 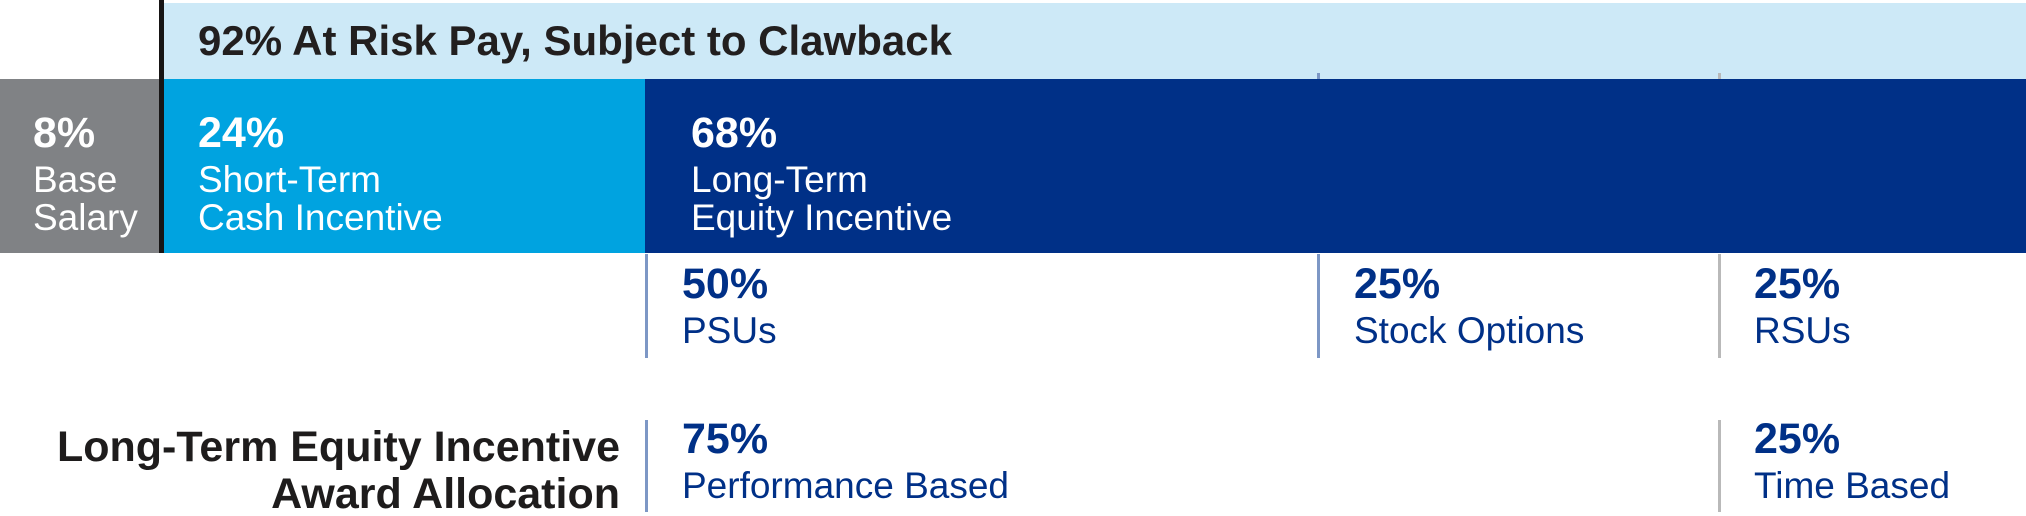 What do you see at coordinates (1469, 306) in the screenshot?
I see `stock-options-block: 25% Stock Options` at bounding box center [1469, 306].